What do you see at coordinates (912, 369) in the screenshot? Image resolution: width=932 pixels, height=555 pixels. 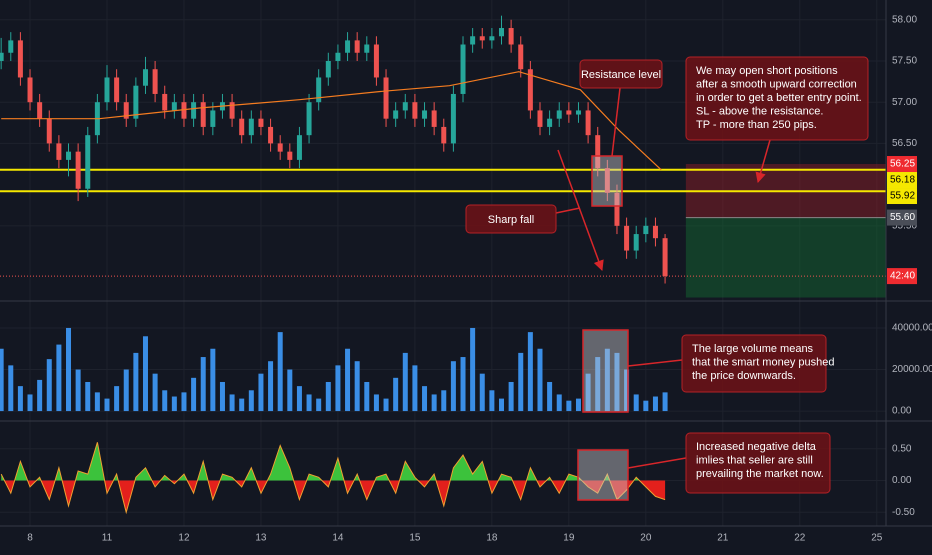 I see `y-tick-label: 20000.00` at bounding box center [912, 369].